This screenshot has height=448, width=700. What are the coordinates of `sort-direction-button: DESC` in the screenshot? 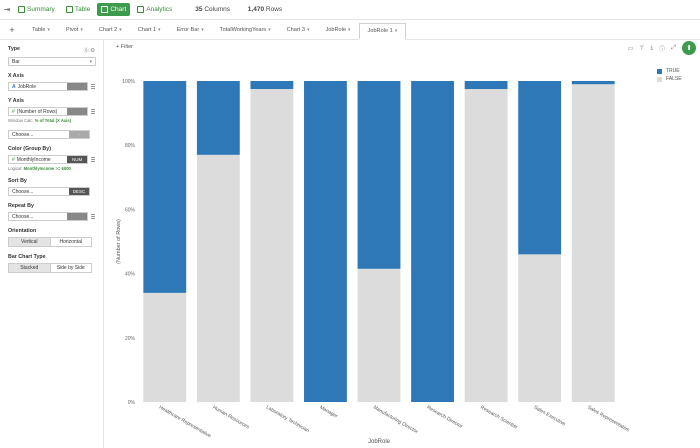 It's located at (79, 191).